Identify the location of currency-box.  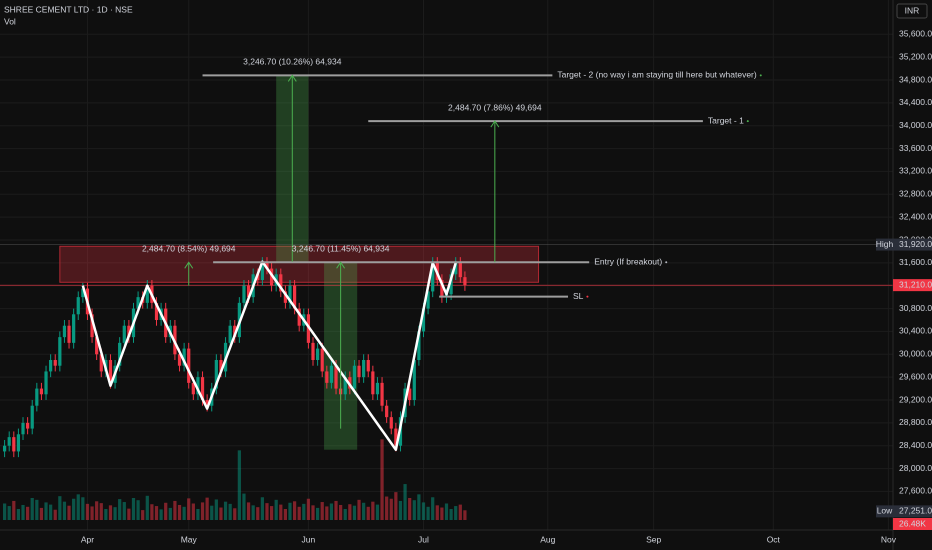
(912, 11).